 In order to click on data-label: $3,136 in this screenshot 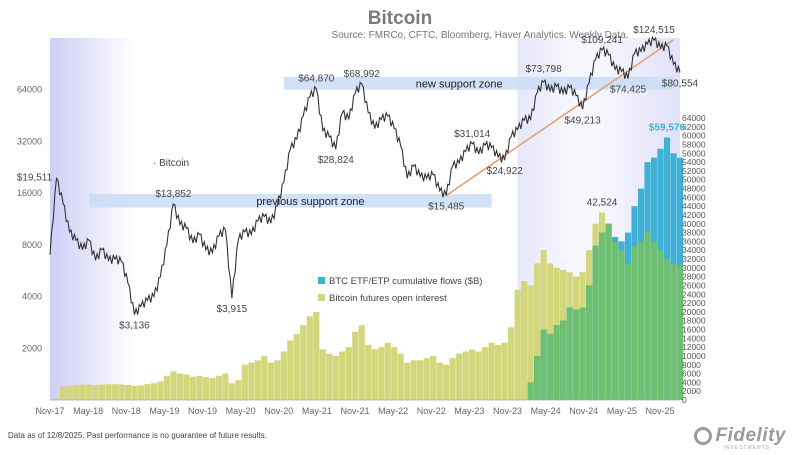, I will do `click(134, 326)`.